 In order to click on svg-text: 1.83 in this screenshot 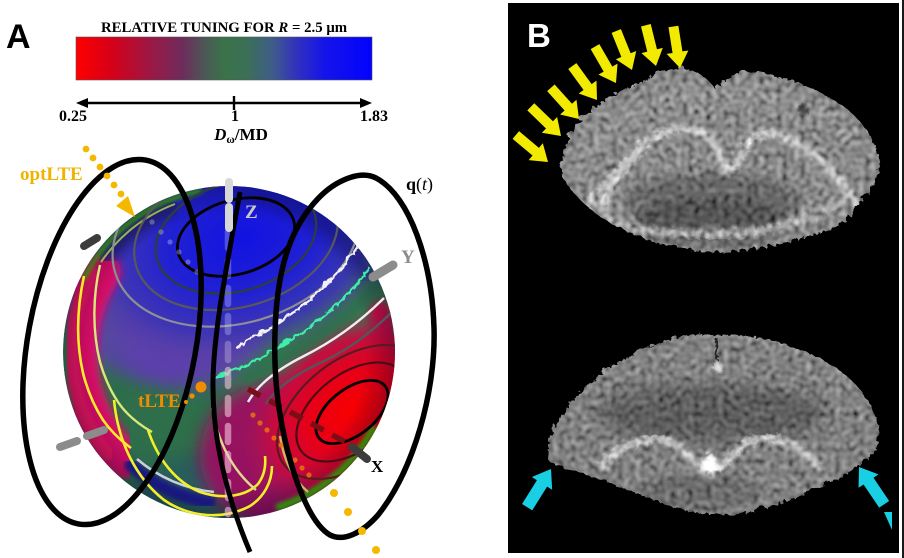, I will do `click(374, 116)`.